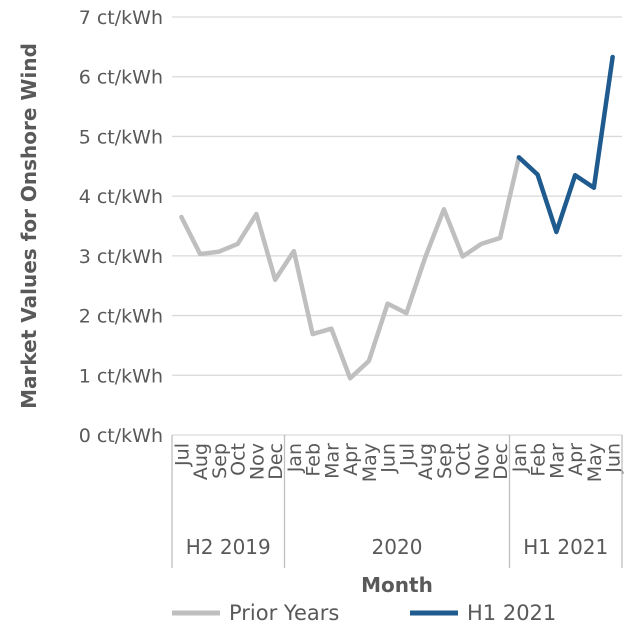  I want to click on y-tick-label: 6 ct/kWh, so click(121, 78).